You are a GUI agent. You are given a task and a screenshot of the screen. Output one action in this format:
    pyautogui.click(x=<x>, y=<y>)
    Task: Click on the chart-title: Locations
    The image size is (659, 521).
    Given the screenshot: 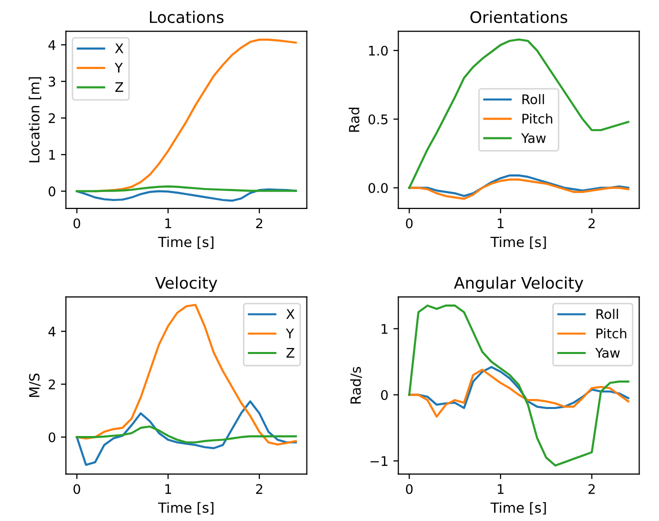 What is the action you would take?
    pyautogui.click(x=187, y=17)
    